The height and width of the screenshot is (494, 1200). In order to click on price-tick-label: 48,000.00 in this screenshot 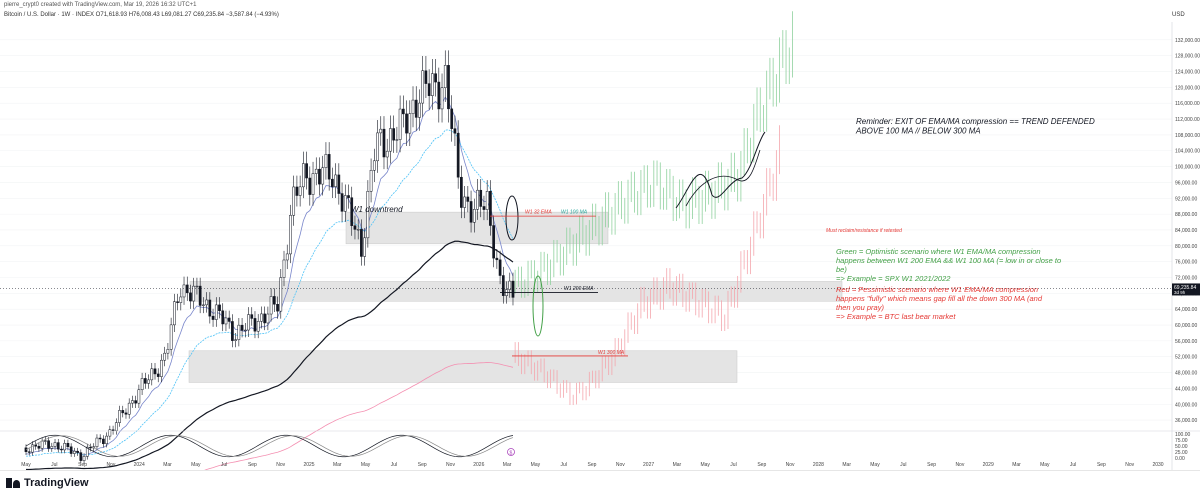, I will do `click(1186, 374)`.